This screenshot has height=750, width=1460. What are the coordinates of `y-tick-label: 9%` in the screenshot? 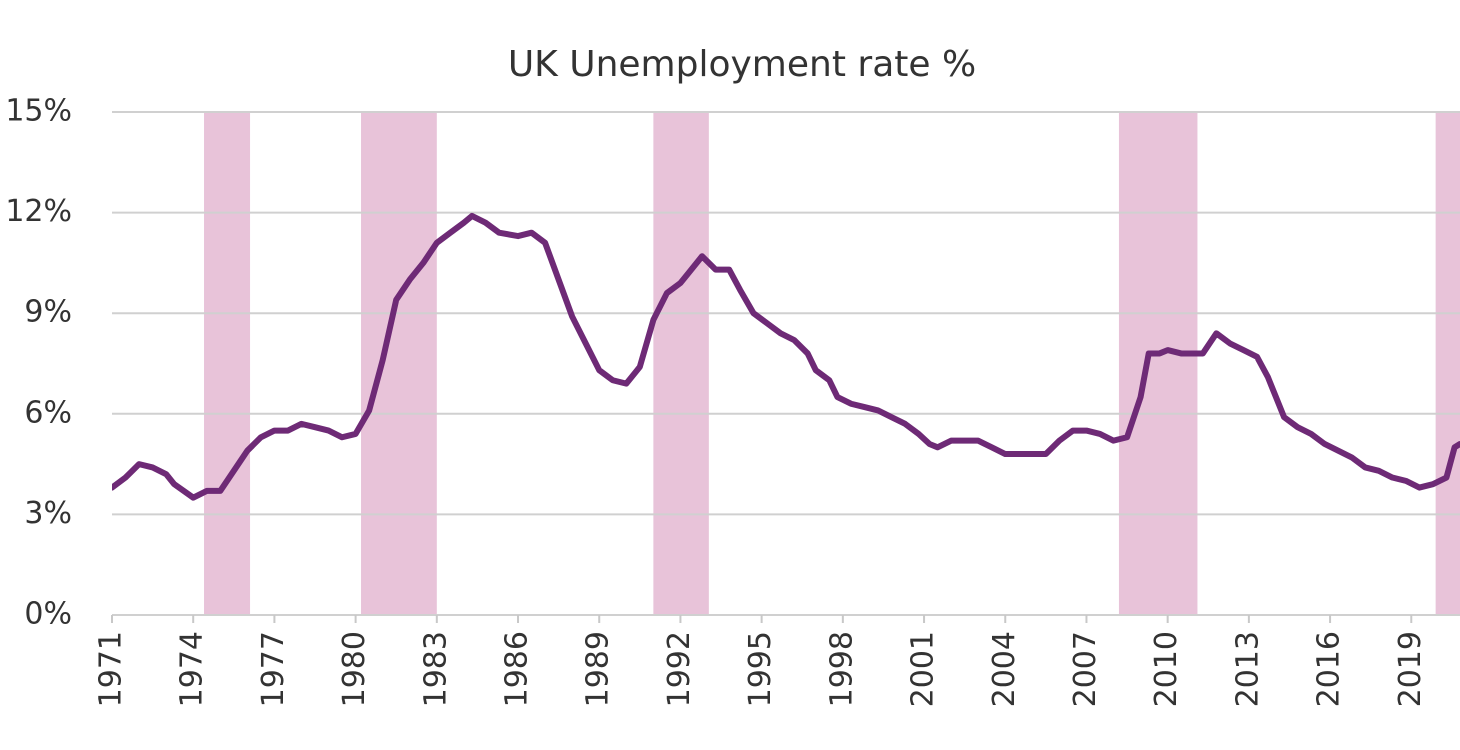 It's located at (48, 312).